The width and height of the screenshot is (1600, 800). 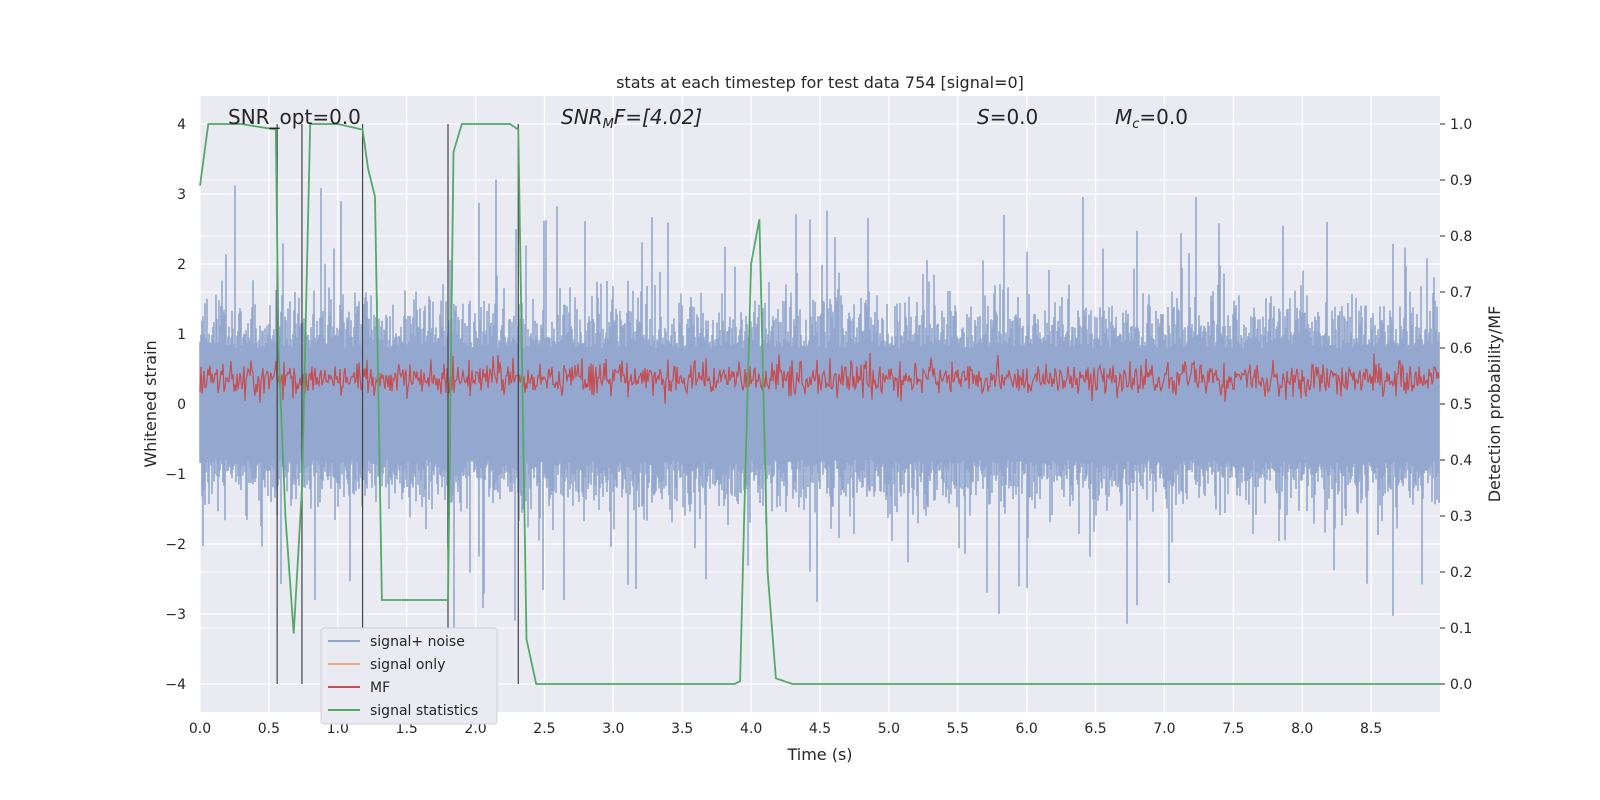 What do you see at coordinates (1027, 729) in the screenshot?
I see `x-tick-label-12: 6.0` at bounding box center [1027, 729].